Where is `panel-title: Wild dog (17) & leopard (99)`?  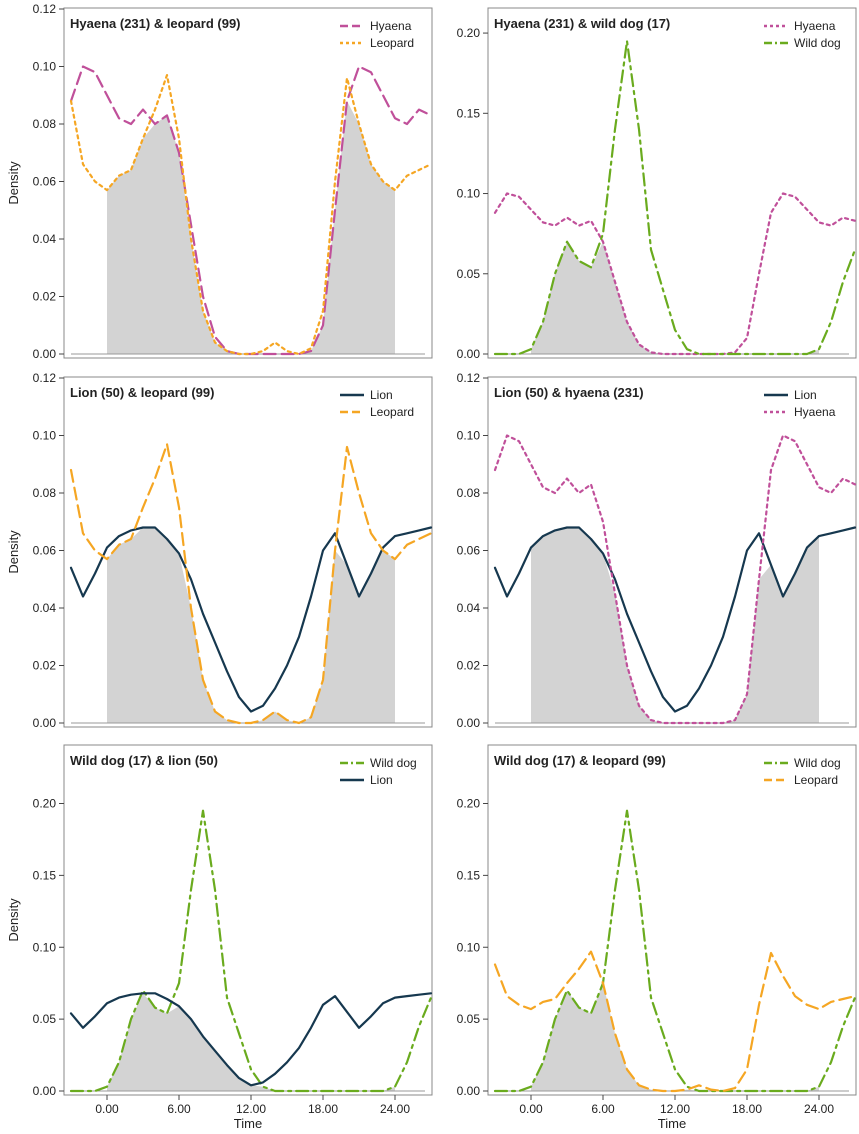
panel-title: Wild dog (17) & leopard (99) is located at coordinates (580, 760).